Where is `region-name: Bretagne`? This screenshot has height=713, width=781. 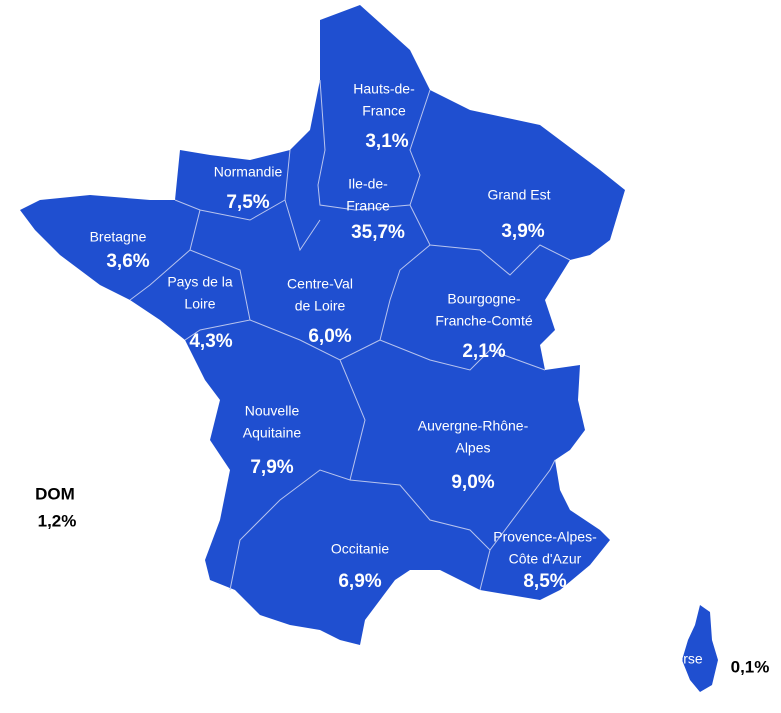
region-name: Bretagne is located at coordinates (118, 237).